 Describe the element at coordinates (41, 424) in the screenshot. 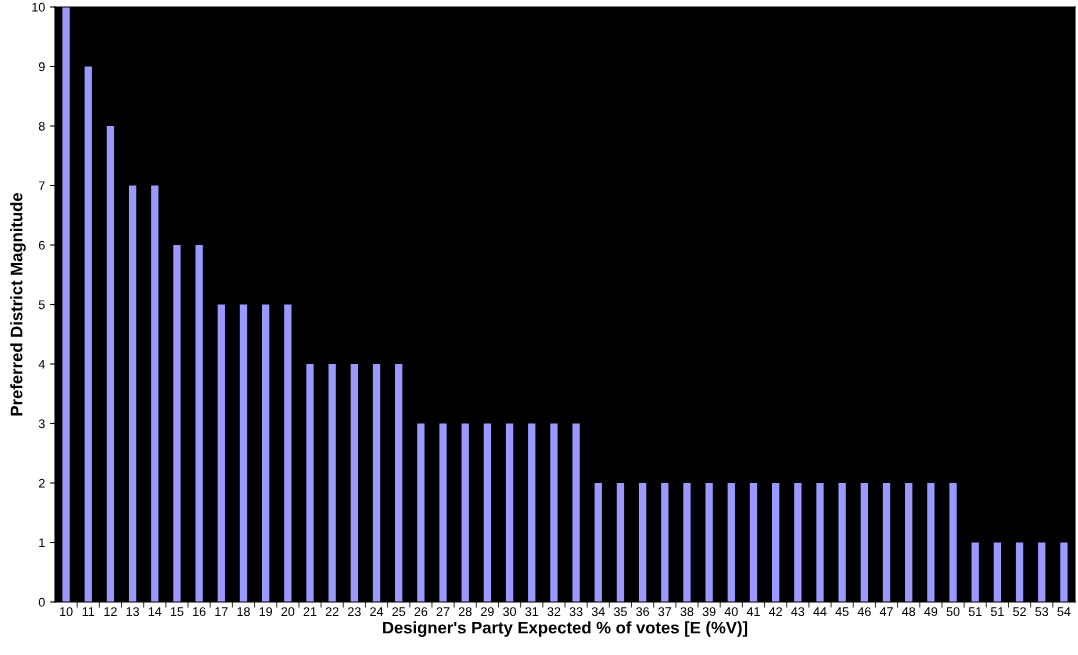

I see `y-tick-label: 3` at that location.